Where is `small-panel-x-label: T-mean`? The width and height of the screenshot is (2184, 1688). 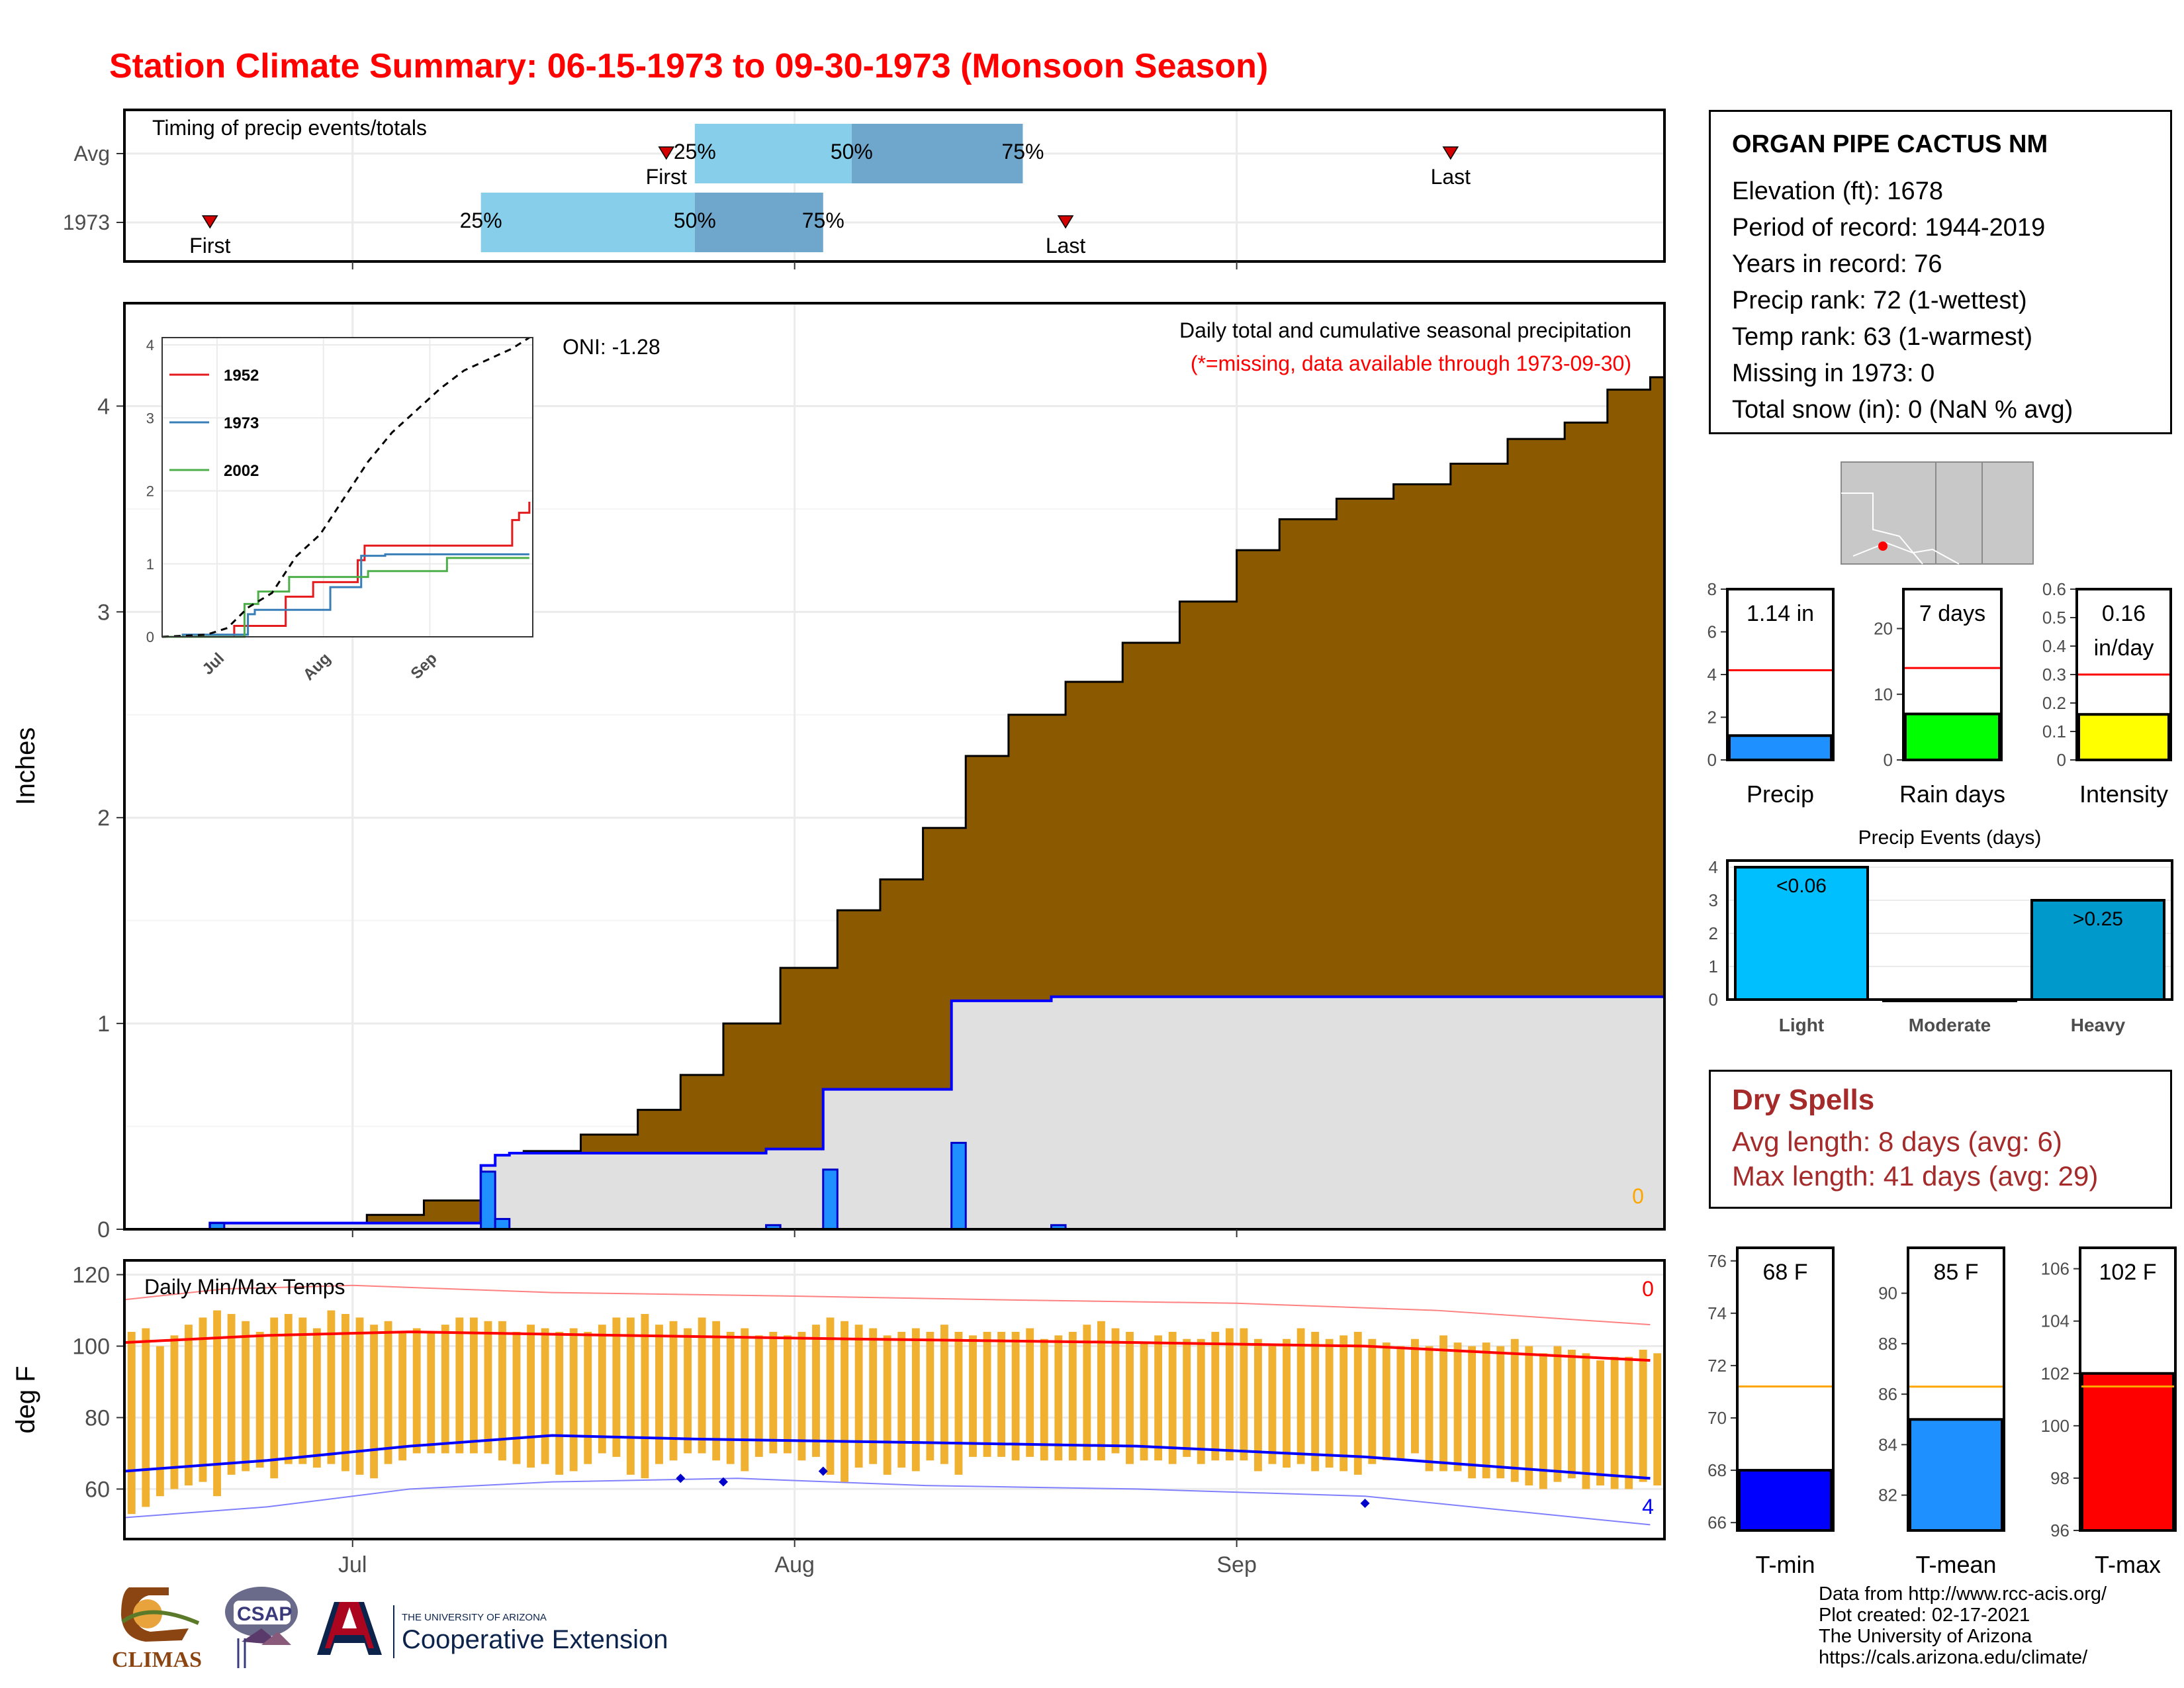
small-panel-x-label: T-mean is located at coordinates (1955, 1564).